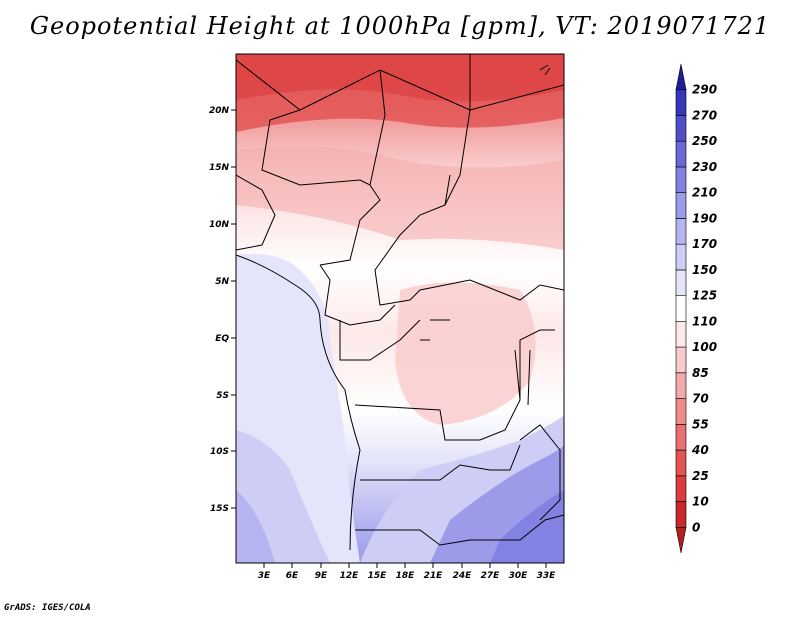  I want to click on lat-label: 10N, so click(219, 225).